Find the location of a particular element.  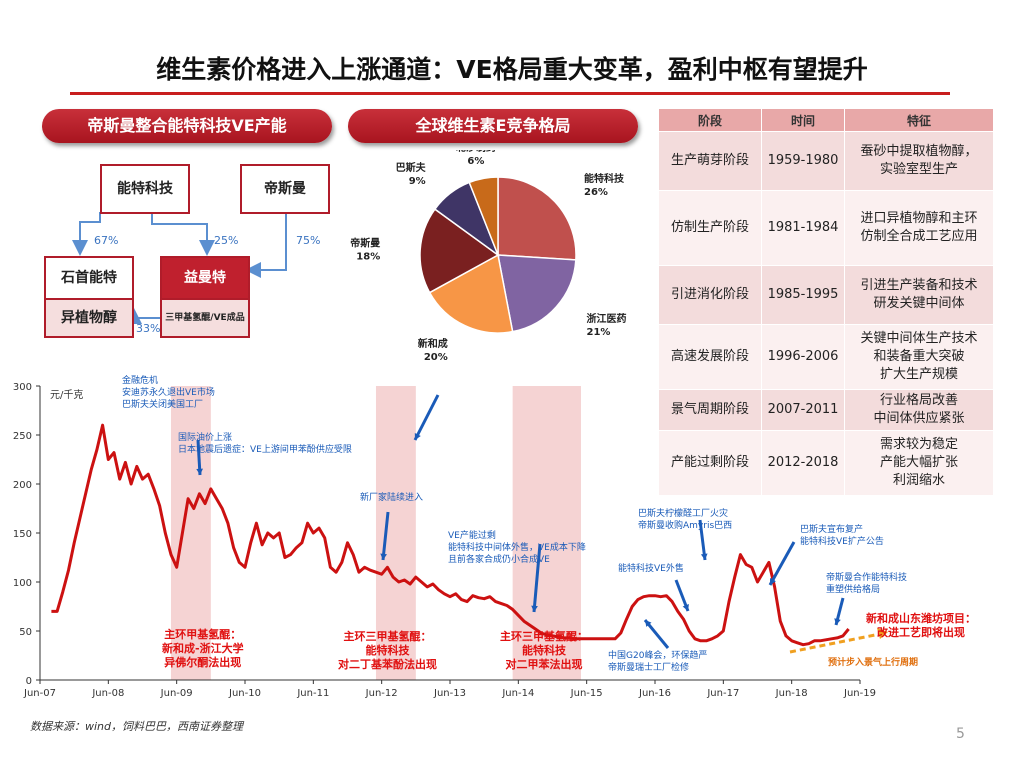

arrow-nengte-shishou is located at coordinates (86, 234).